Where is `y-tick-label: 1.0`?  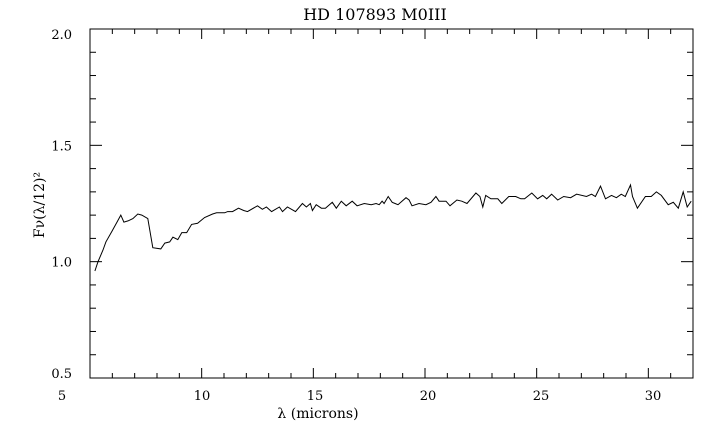
y-tick-label: 1.0 is located at coordinates (61, 263).